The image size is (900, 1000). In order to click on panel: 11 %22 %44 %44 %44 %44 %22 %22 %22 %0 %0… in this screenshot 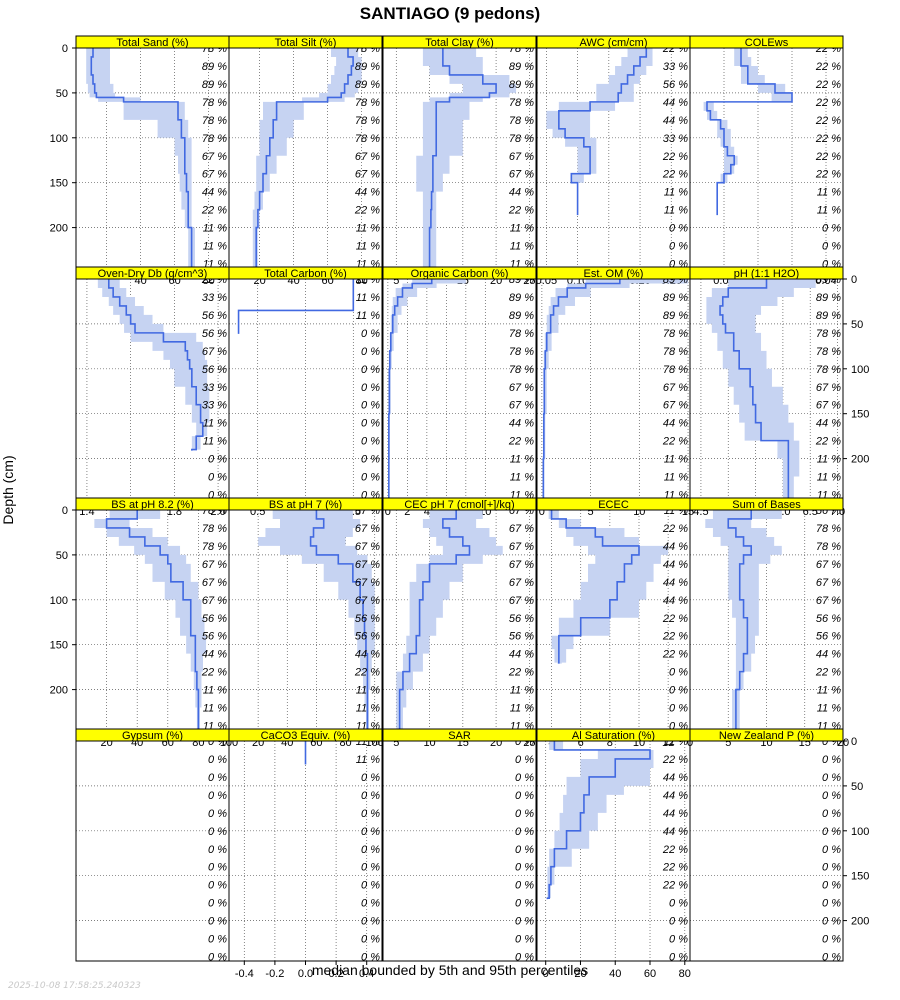, I will do `click(613, 854)`.